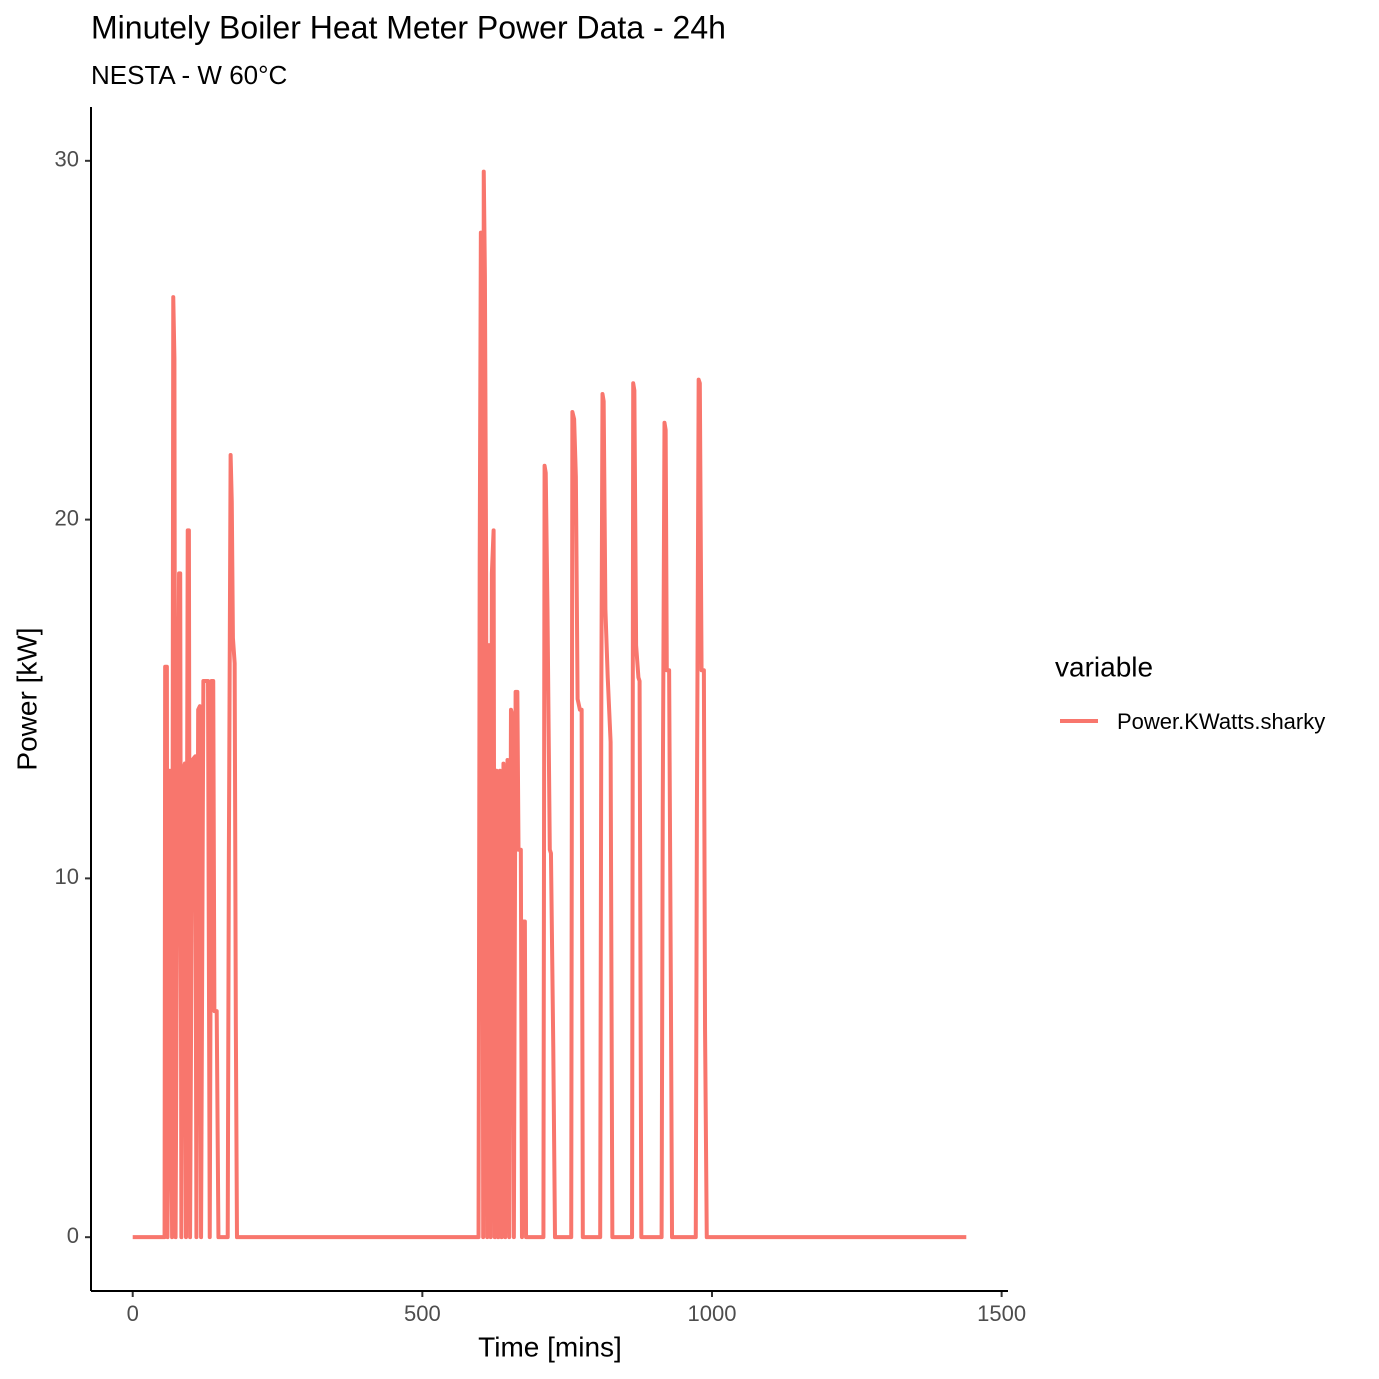 This screenshot has height=1379, width=1379. Describe the element at coordinates (67, 876) in the screenshot. I see `y-tick-label: 10` at that location.